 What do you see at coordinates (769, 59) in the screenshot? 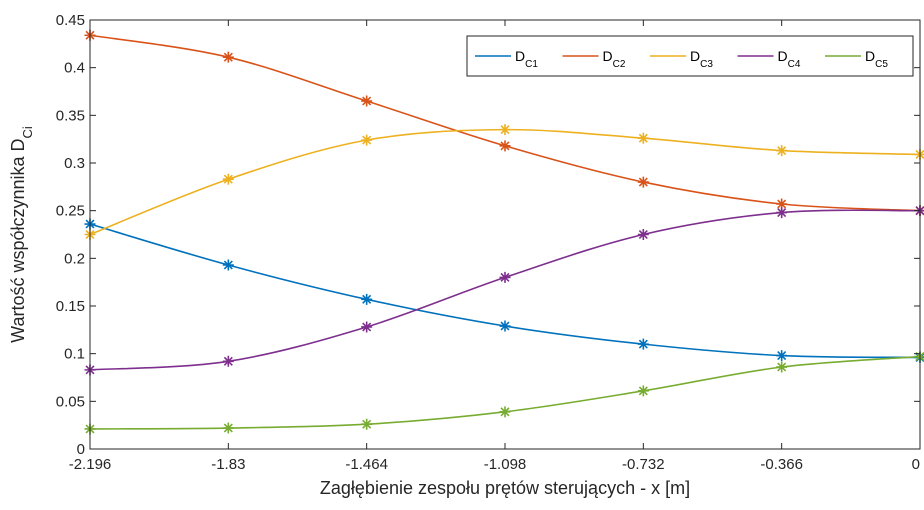
I see `legend-item-c4: DC4` at bounding box center [769, 59].